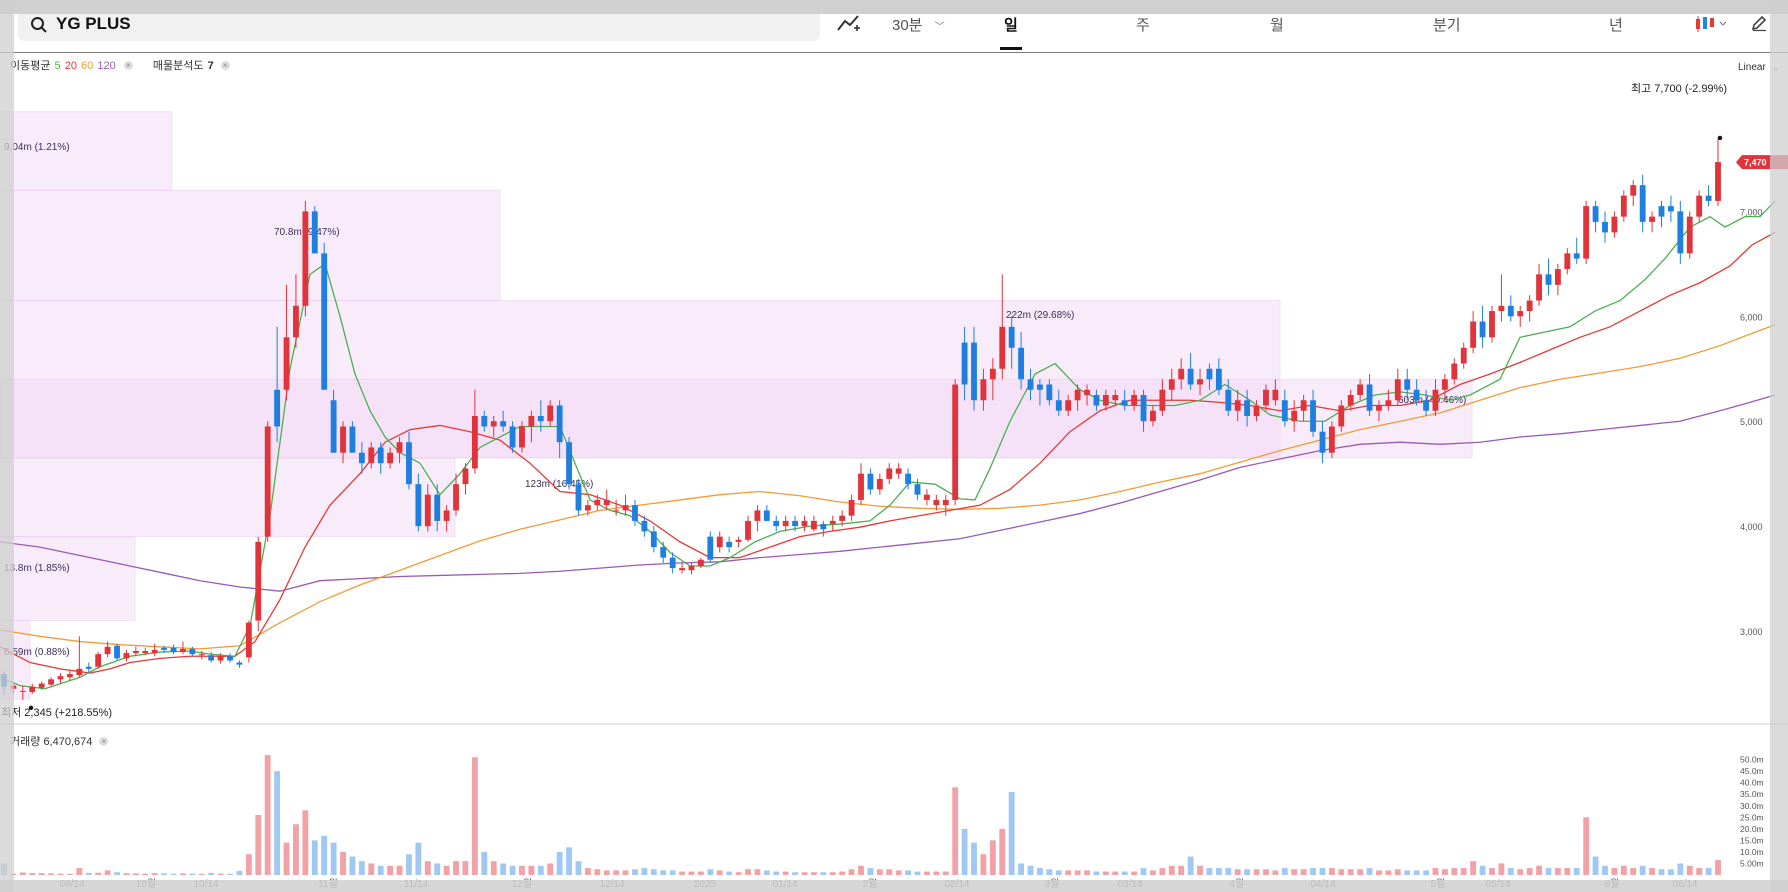 The width and height of the screenshot is (1788, 892). Describe the element at coordinates (104, 741) in the screenshot. I see `remove-volume-icon: ×` at that location.